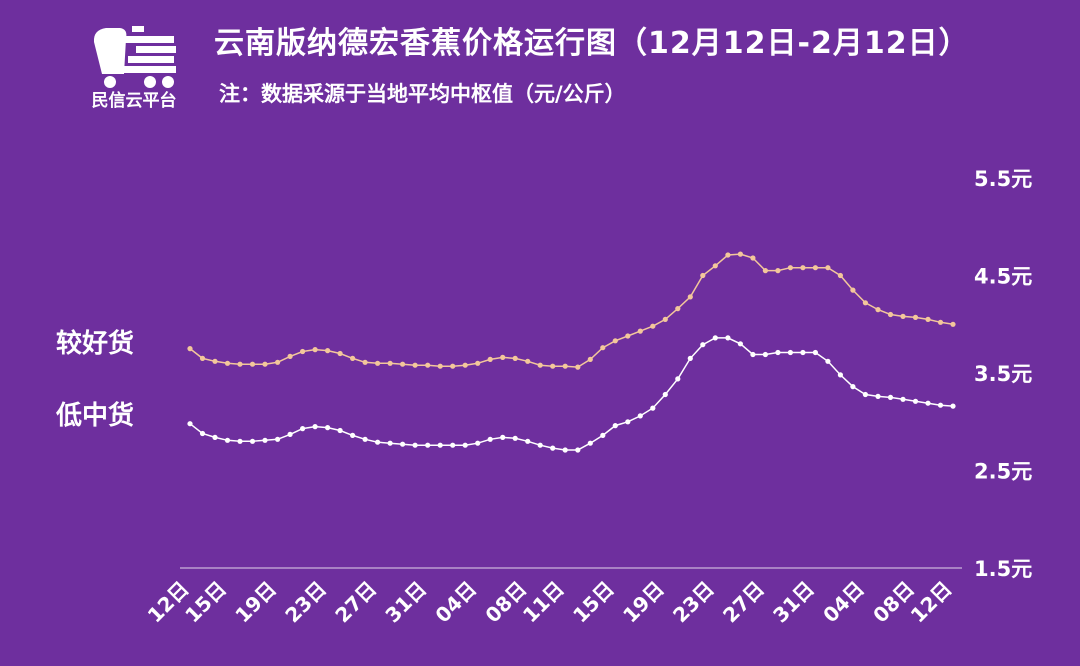 This screenshot has height=666, width=1080. I want to click on chart-title: 云南版纳德宏香蕉价格运行图（12月12日-2月12日）, so click(592, 43).